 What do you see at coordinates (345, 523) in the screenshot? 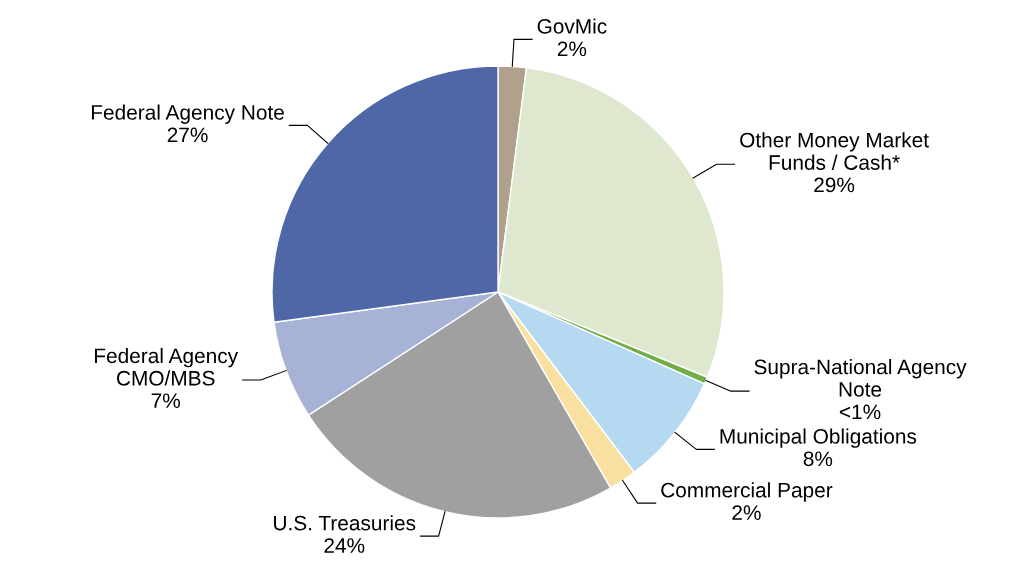
I see `slice-label: U.S. Treasuries` at bounding box center [345, 523].